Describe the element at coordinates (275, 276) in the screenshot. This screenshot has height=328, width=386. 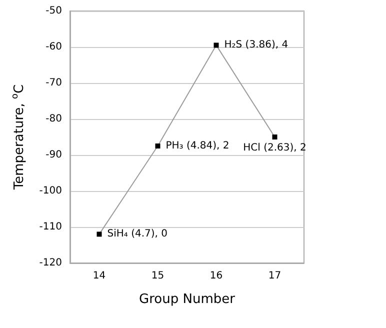
I see `x-tick-label: 17` at that location.